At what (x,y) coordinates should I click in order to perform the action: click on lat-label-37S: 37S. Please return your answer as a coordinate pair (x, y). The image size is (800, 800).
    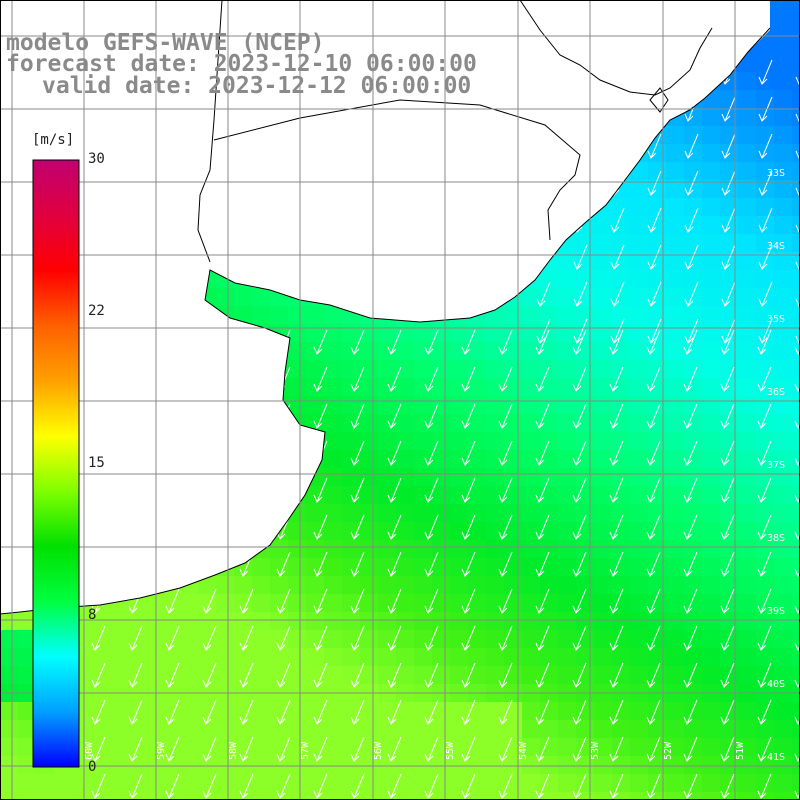
    Looking at the image, I should click on (776, 465).